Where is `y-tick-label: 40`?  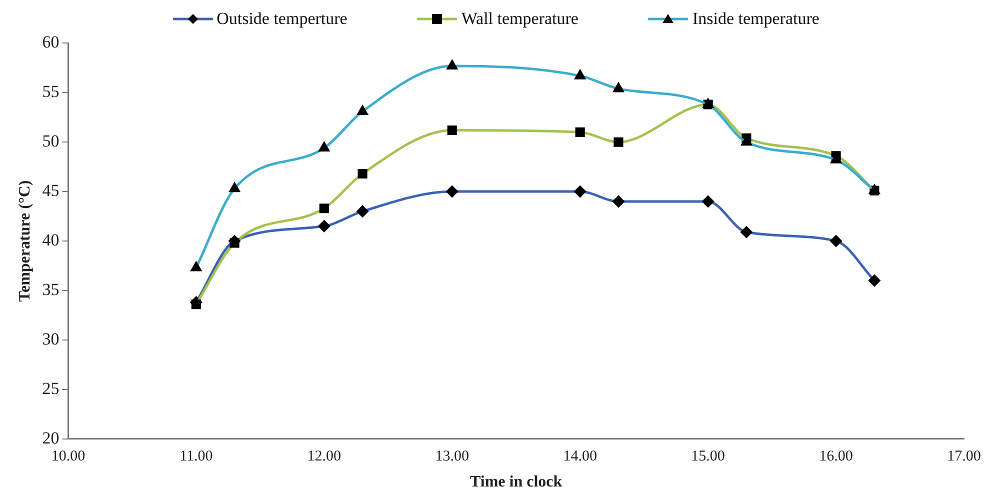
y-tick-label: 40 is located at coordinates (51, 240).